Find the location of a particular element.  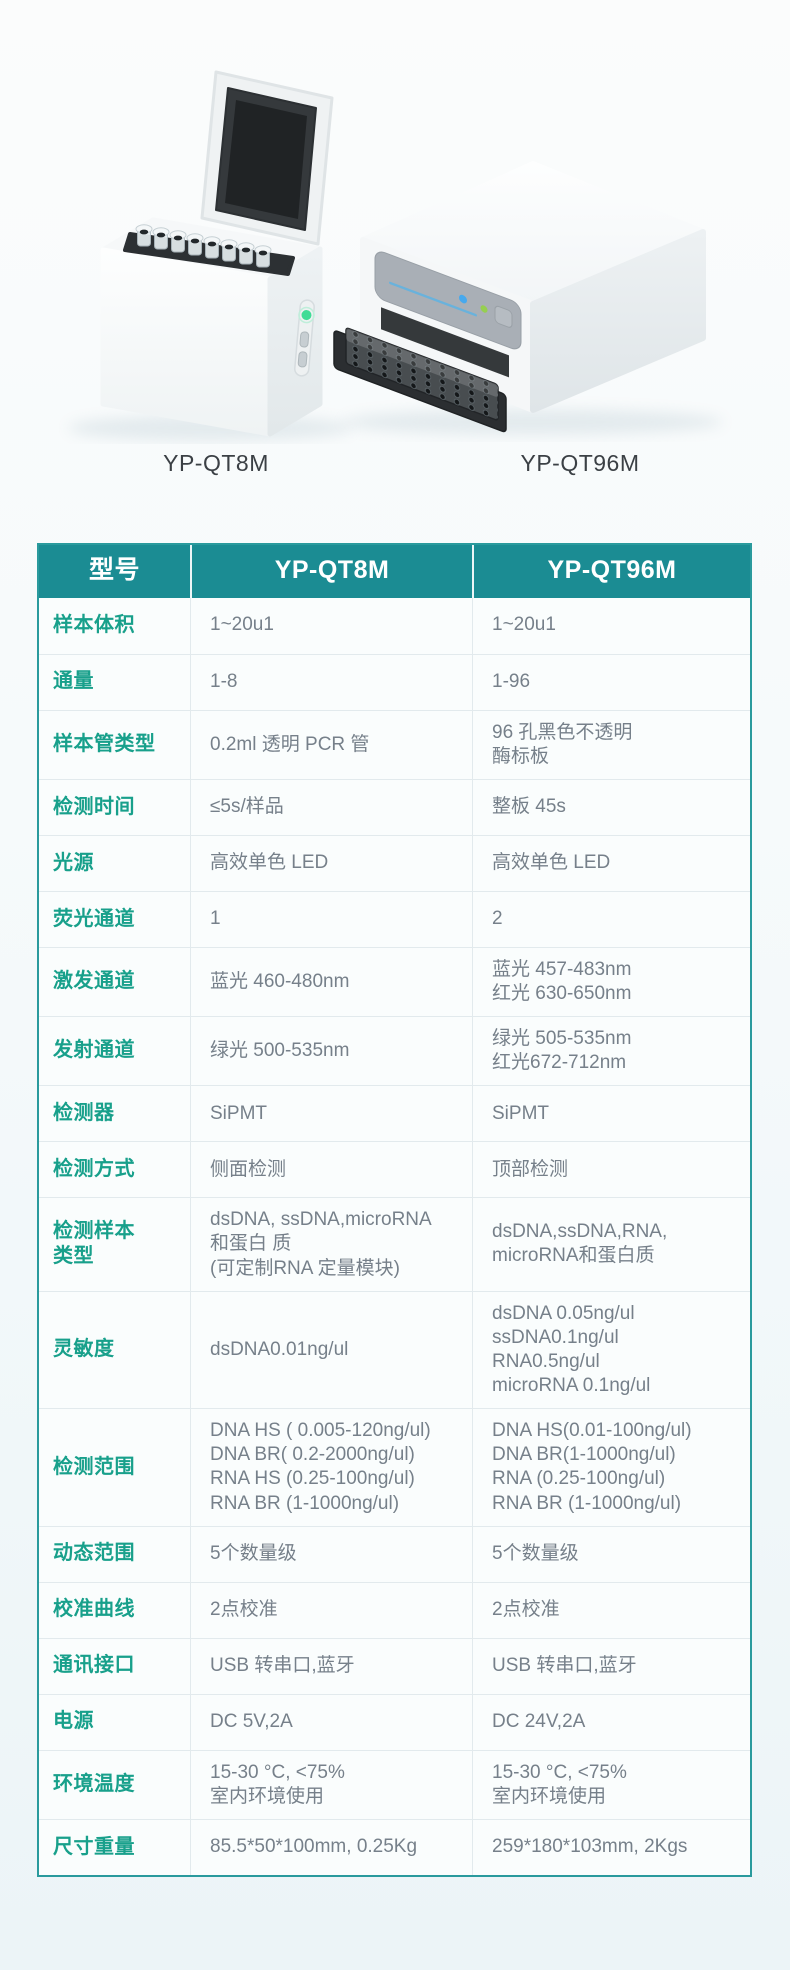

table-row: 电源 DC 5V,2A DC 24V,2A is located at coordinates (394, 1721).